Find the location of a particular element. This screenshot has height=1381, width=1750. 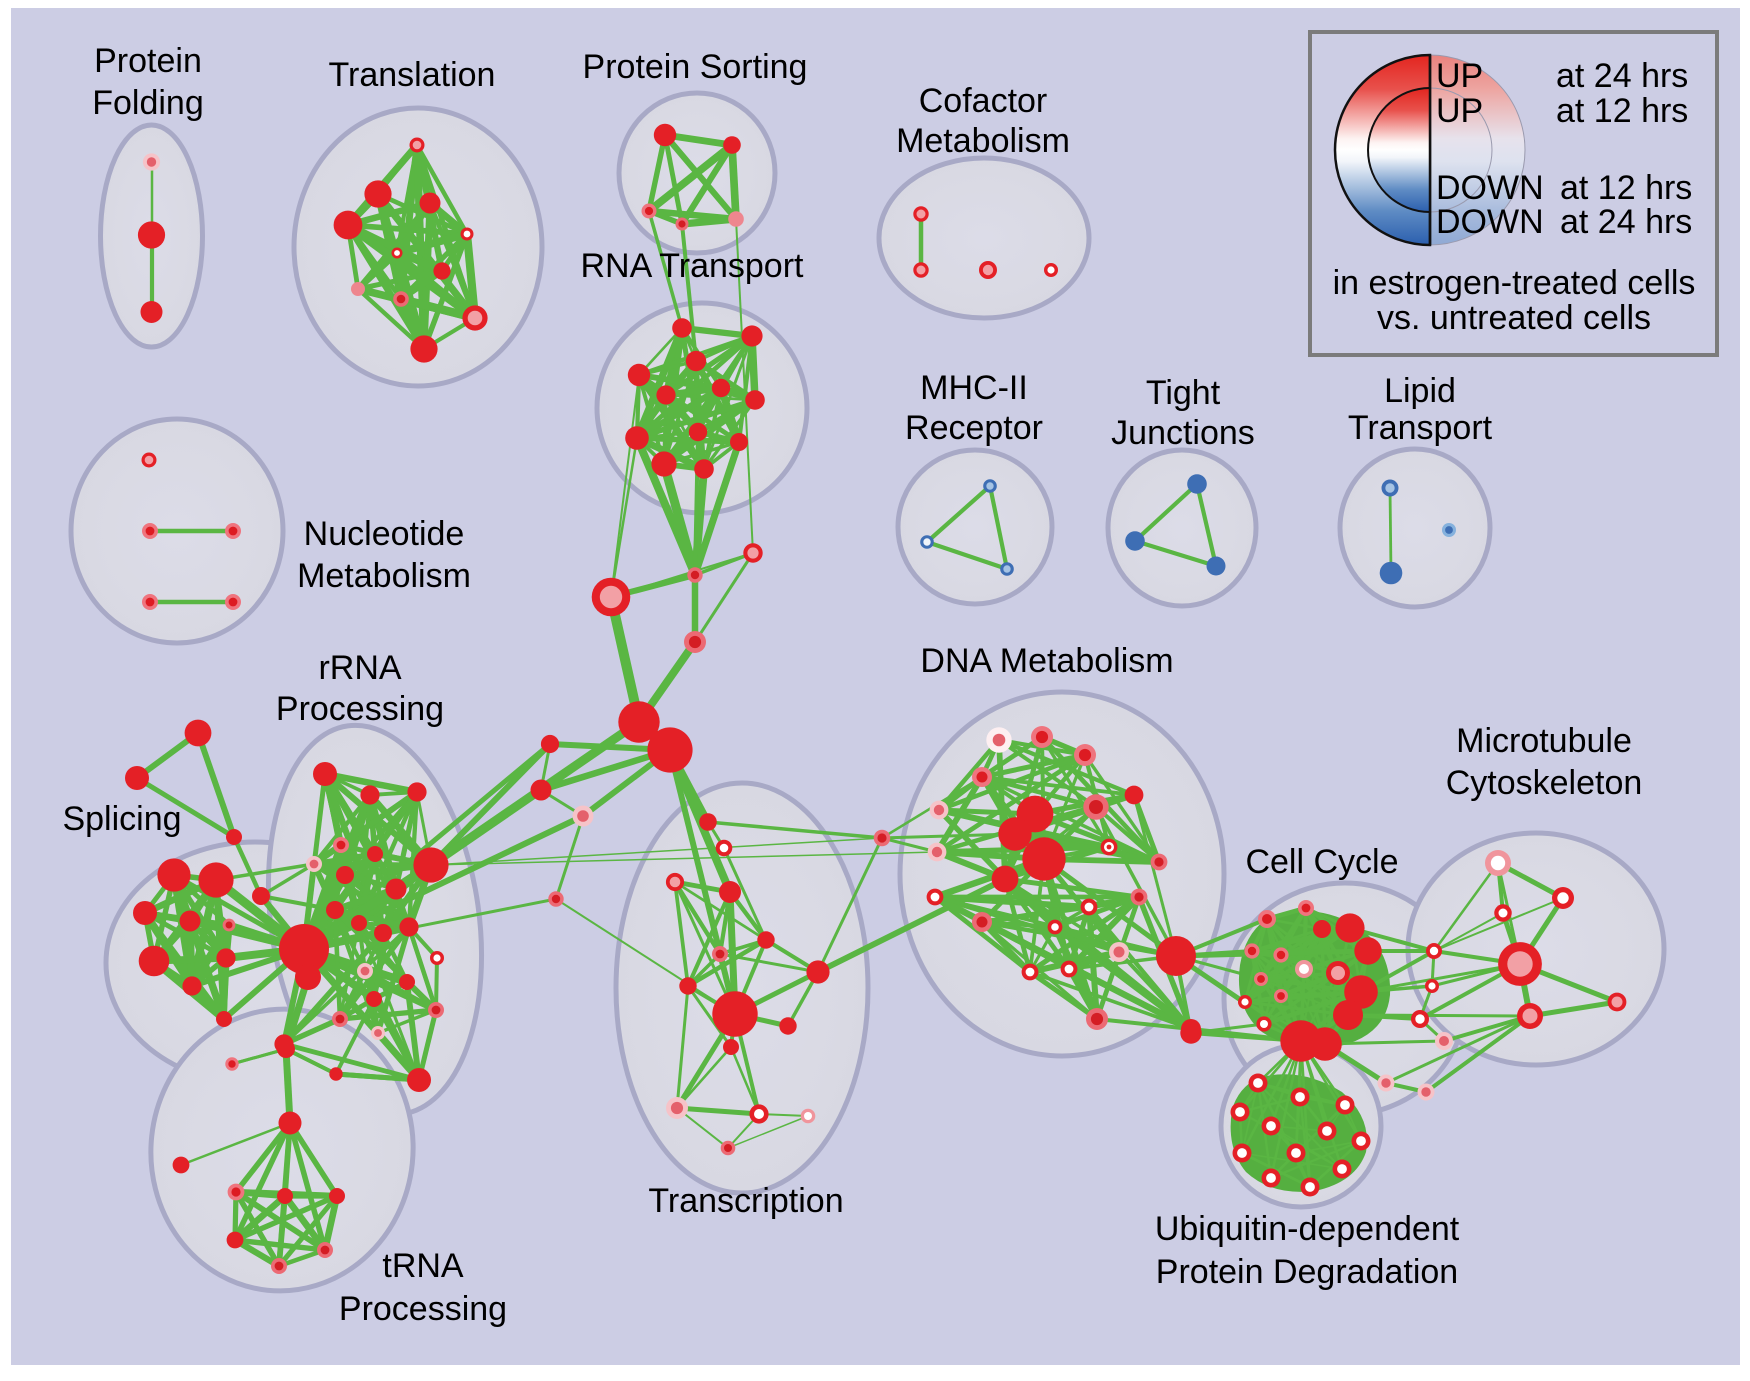

svg-text: Transcription is located at coordinates (745, 1201).